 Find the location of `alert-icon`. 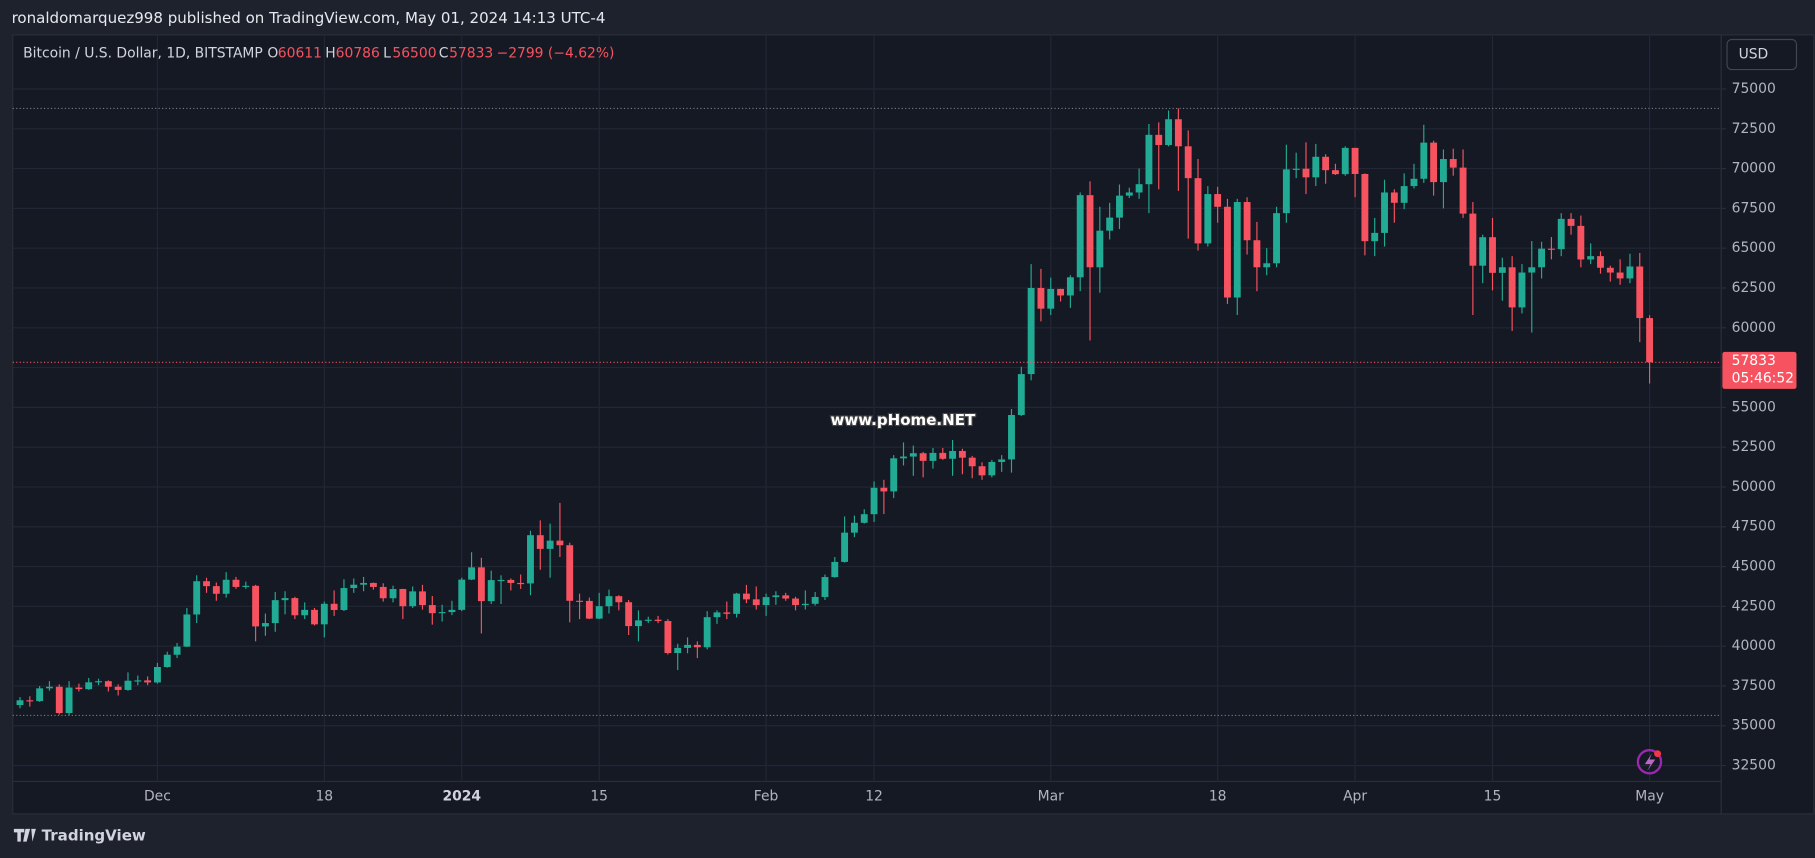

alert-icon is located at coordinates (1649, 762).